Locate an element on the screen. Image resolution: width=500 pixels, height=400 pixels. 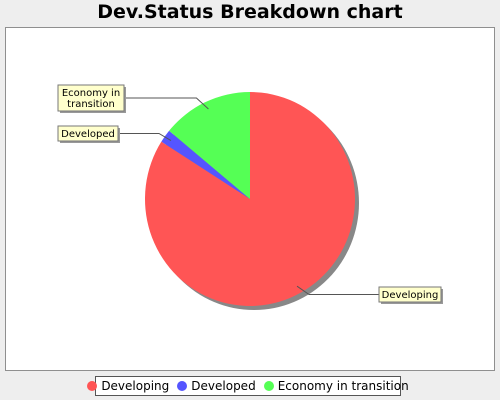
callout-box-developed is located at coordinates (88, 133).